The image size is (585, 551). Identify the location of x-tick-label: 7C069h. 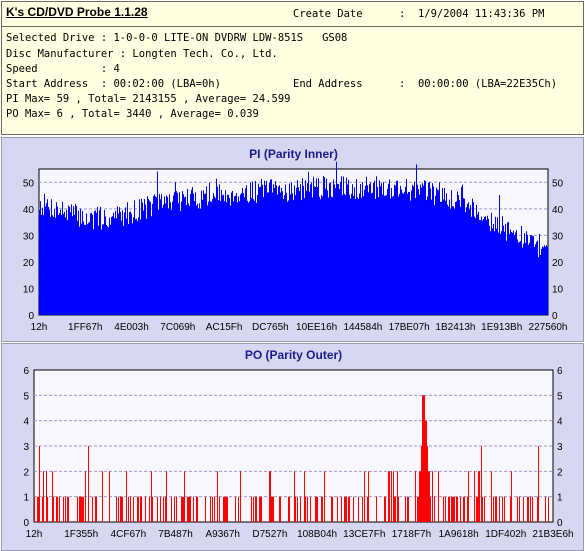
(177, 327).